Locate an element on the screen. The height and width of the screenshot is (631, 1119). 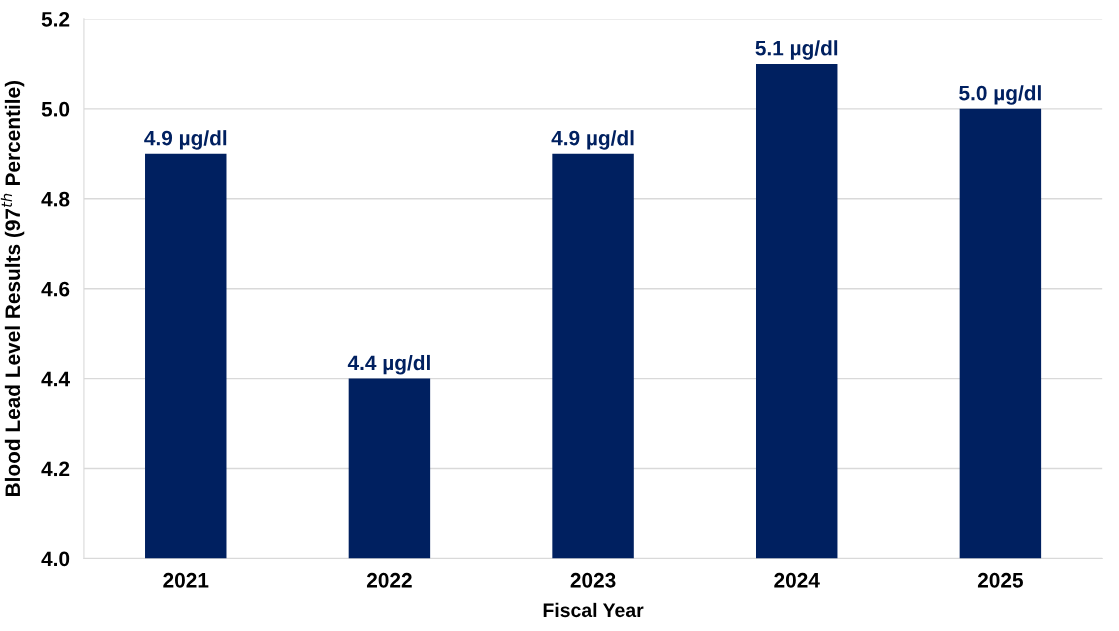
y-axis-title: Blood Lead Level Results (97$^{th}$ Percentile) is located at coordinates (12, 289).